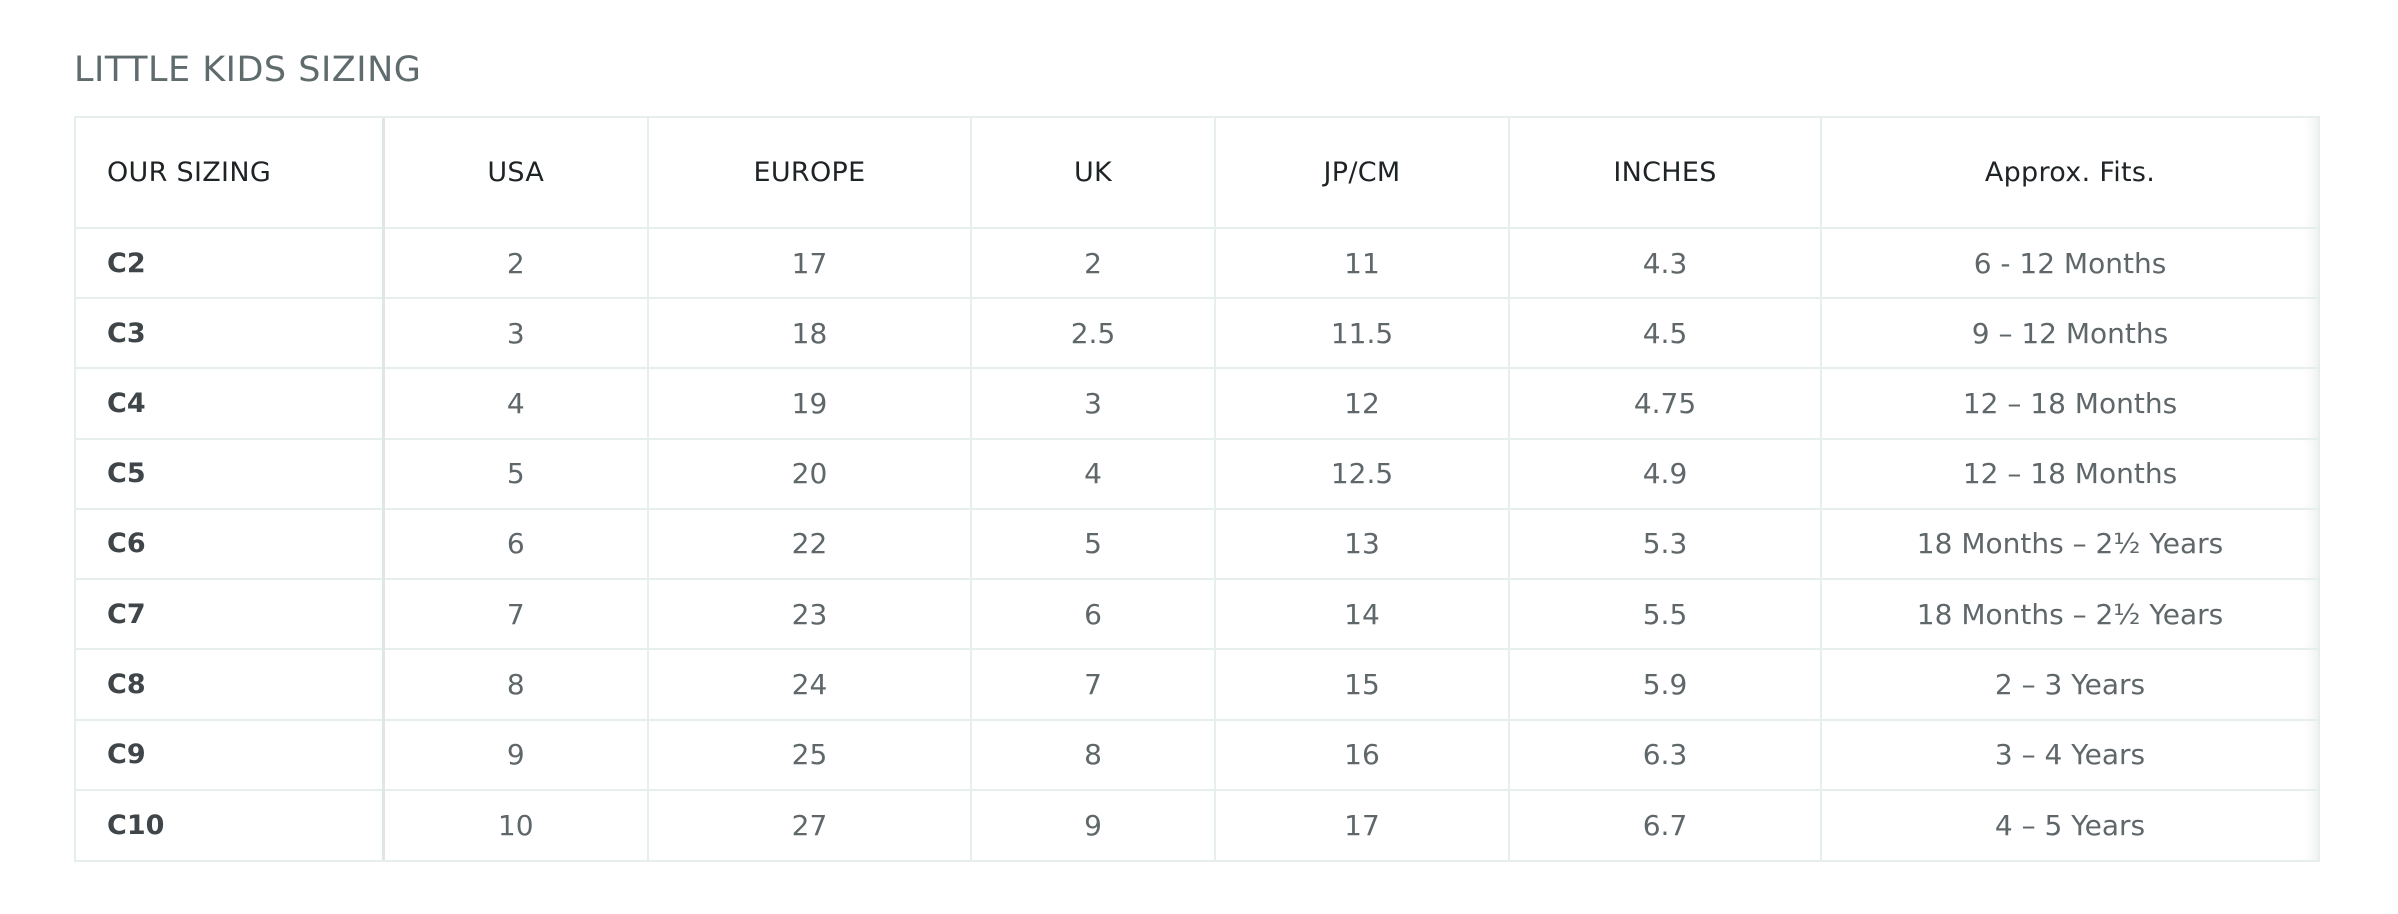  I want to click on cell-usa: 10, so click(516, 824).